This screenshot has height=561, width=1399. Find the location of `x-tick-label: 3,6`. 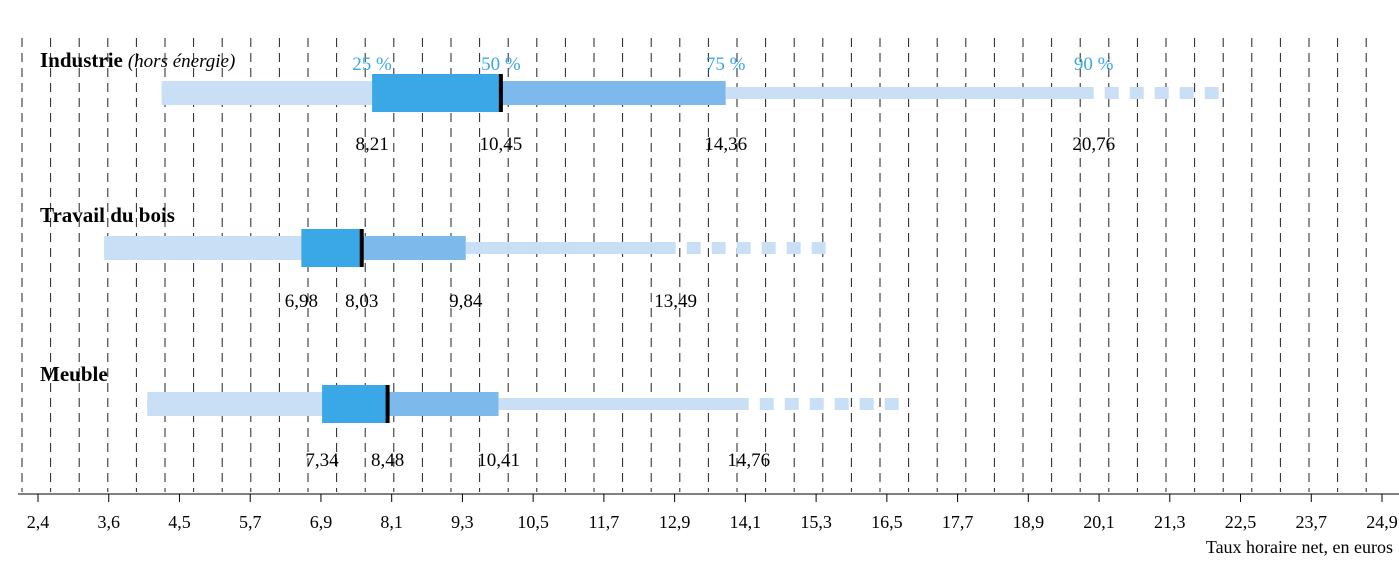

x-tick-label: 3,6 is located at coordinates (108, 522).